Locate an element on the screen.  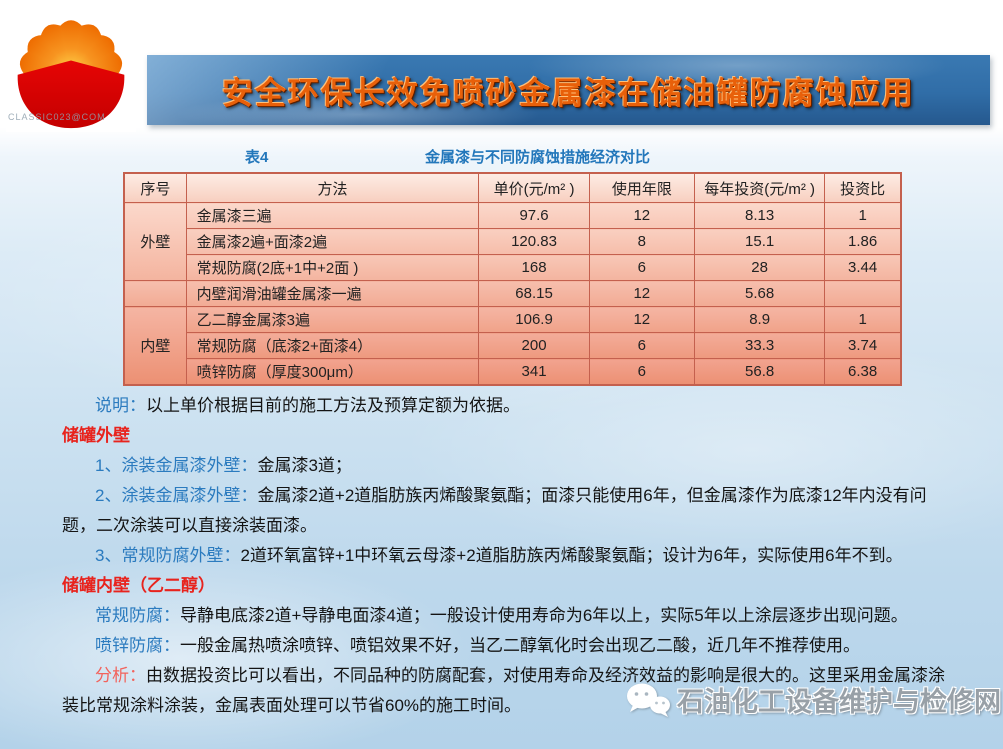
table-number-label: 表4 is located at coordinates (257, 157).